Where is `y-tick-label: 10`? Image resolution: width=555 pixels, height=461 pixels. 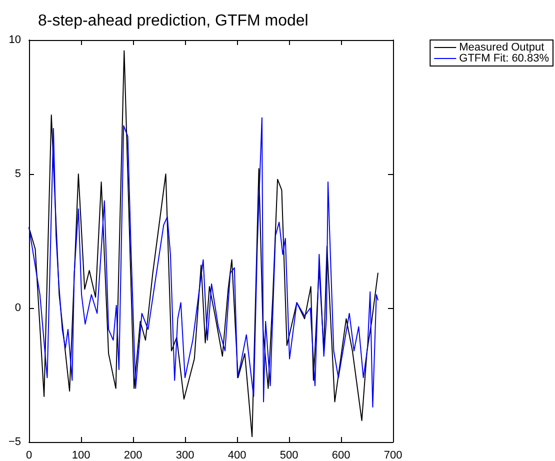 y-tick-label: 10 is located at coordinates (14, 40).